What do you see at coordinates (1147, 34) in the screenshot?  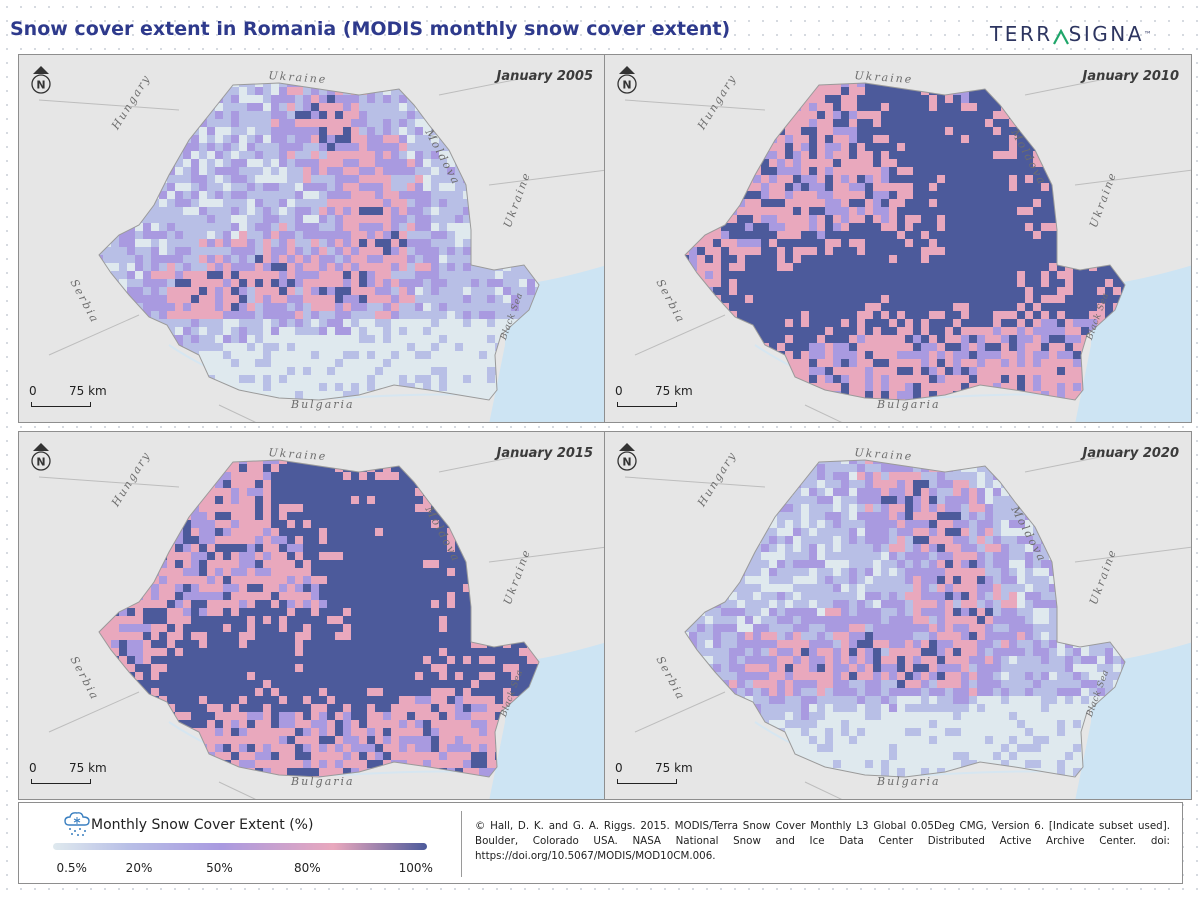 I see `logo-trademark: ™` at bounding box center [1147, 34].